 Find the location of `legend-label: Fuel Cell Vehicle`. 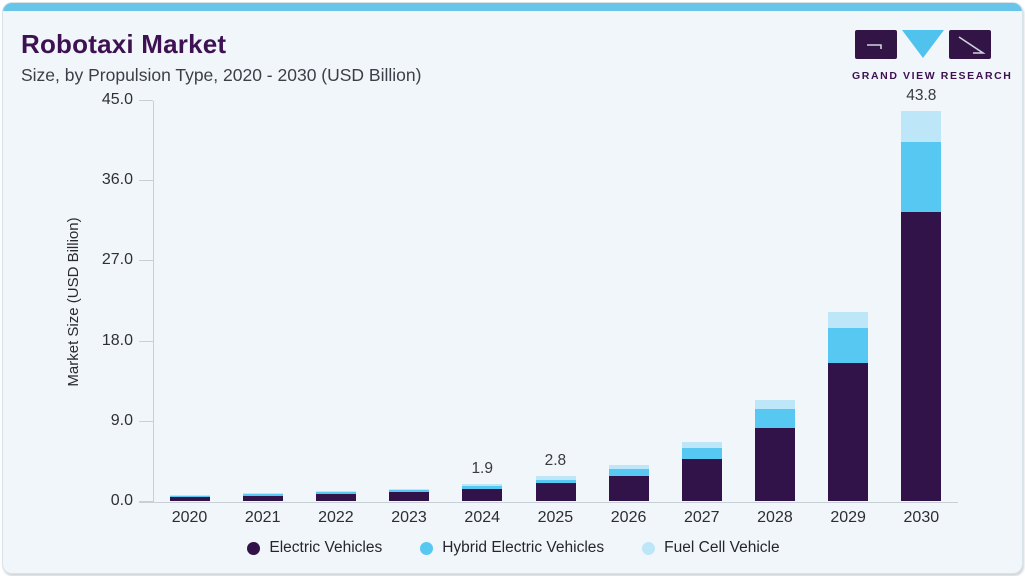

legend-label: Fuel Cell Vehicle is located at coordinates (722, 547).